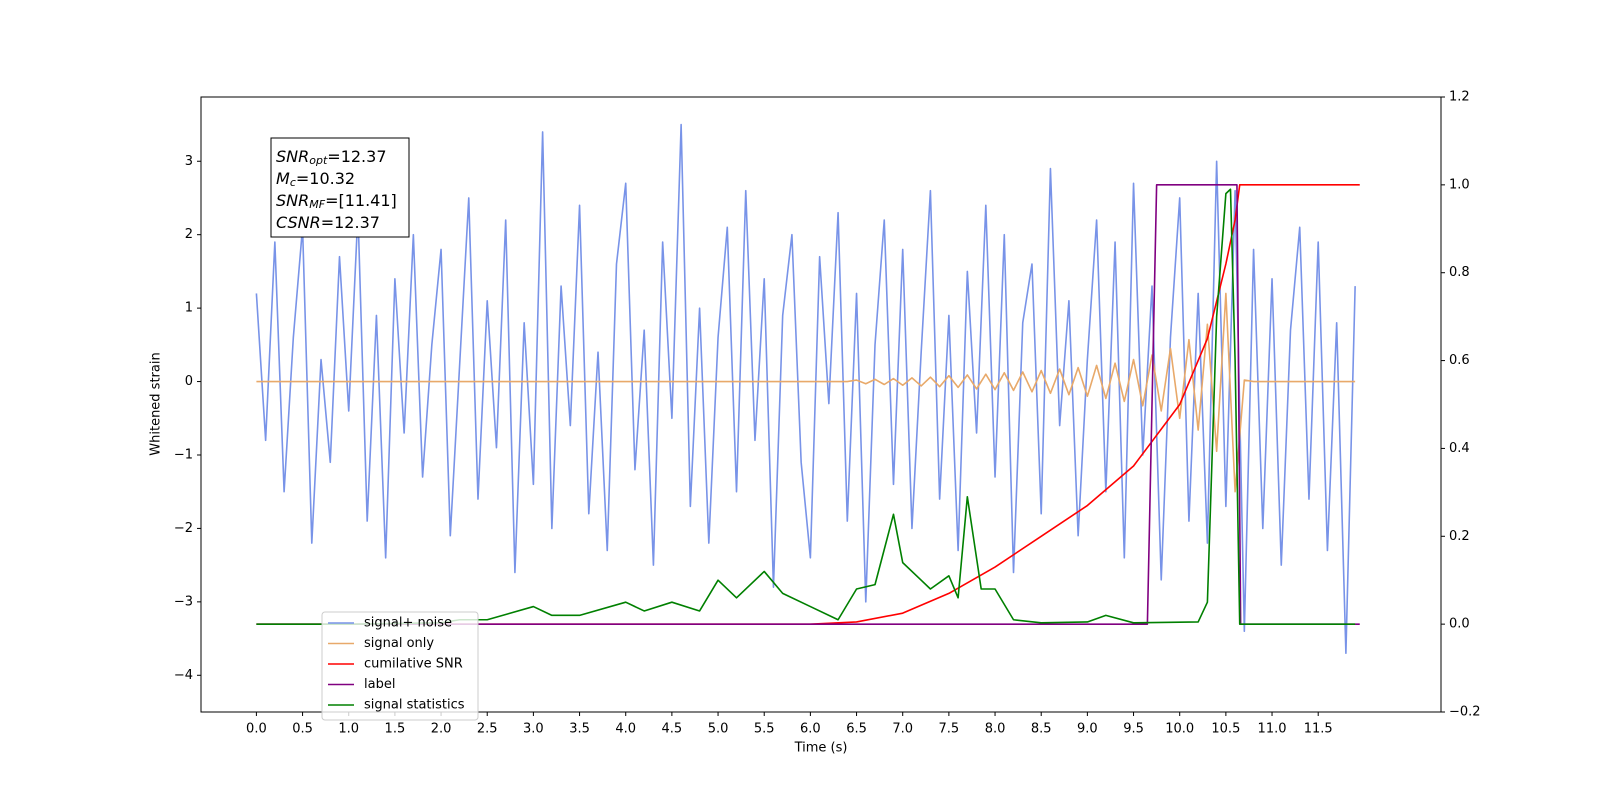  What do you see at coordinates (183, 675) in the screenshot?
I see `y-tick-label: −4` at bounding box center [183, 675].